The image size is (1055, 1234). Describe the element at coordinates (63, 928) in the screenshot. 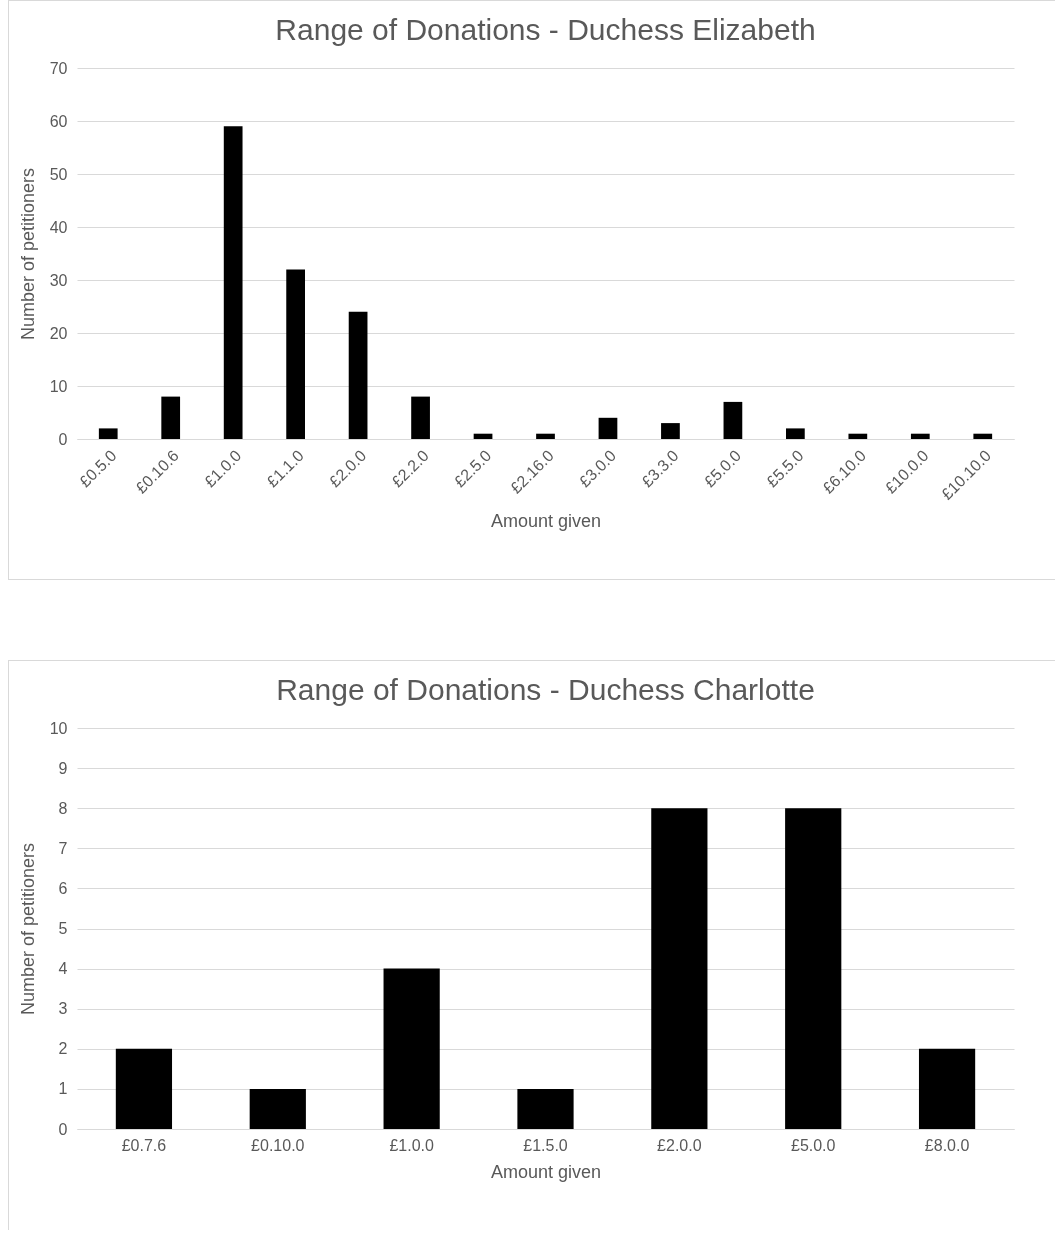

I see `y-tick-label: 5` at that location.